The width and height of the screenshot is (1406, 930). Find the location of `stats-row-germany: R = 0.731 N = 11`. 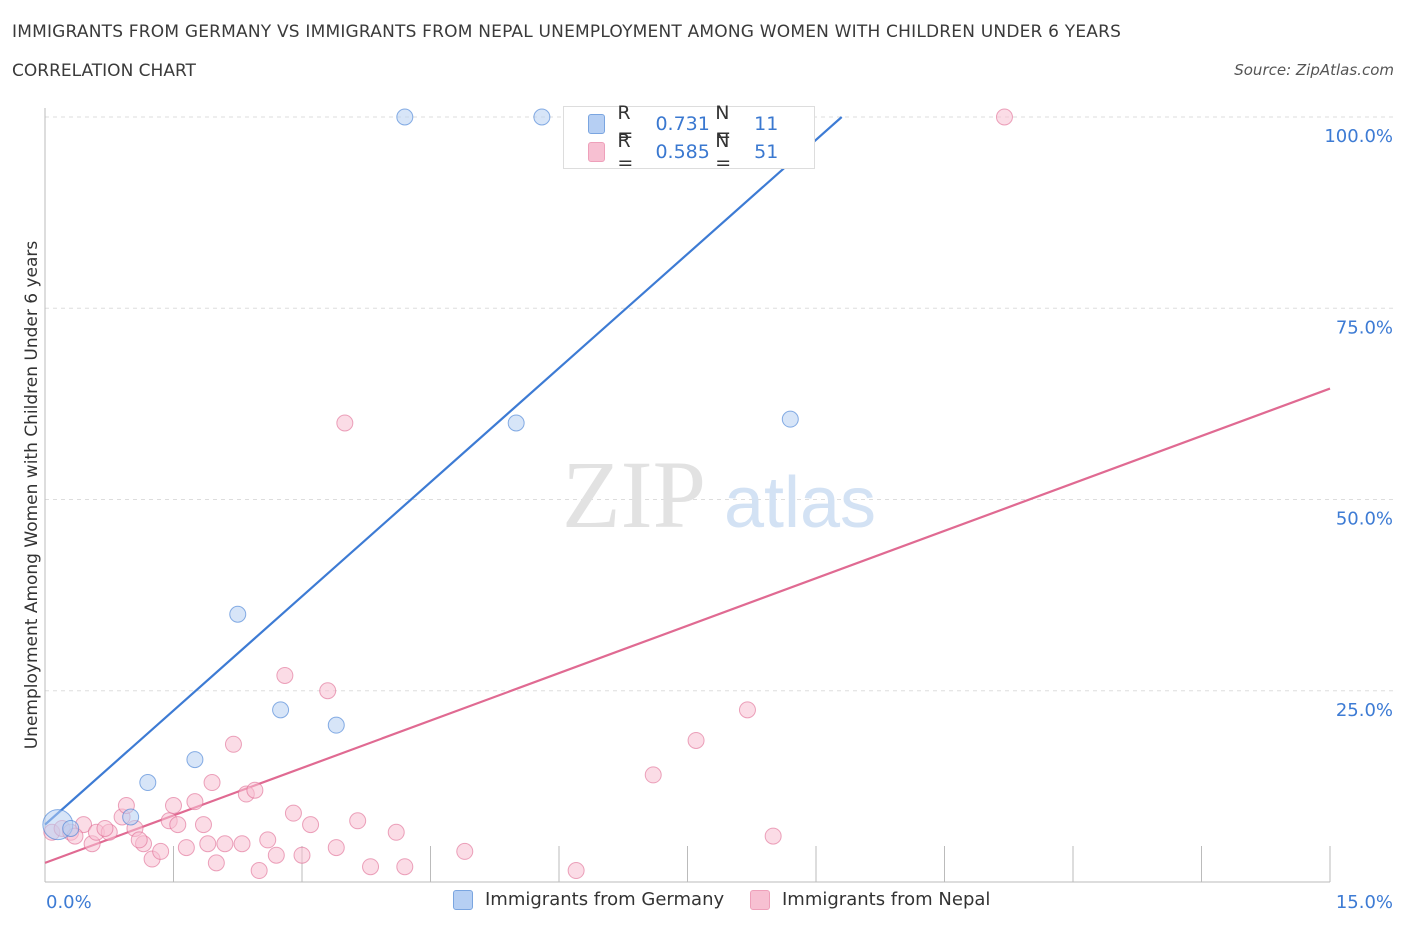

stats-row-germany: R = 0.731 N = 11 is located at coordinates (701, 124).